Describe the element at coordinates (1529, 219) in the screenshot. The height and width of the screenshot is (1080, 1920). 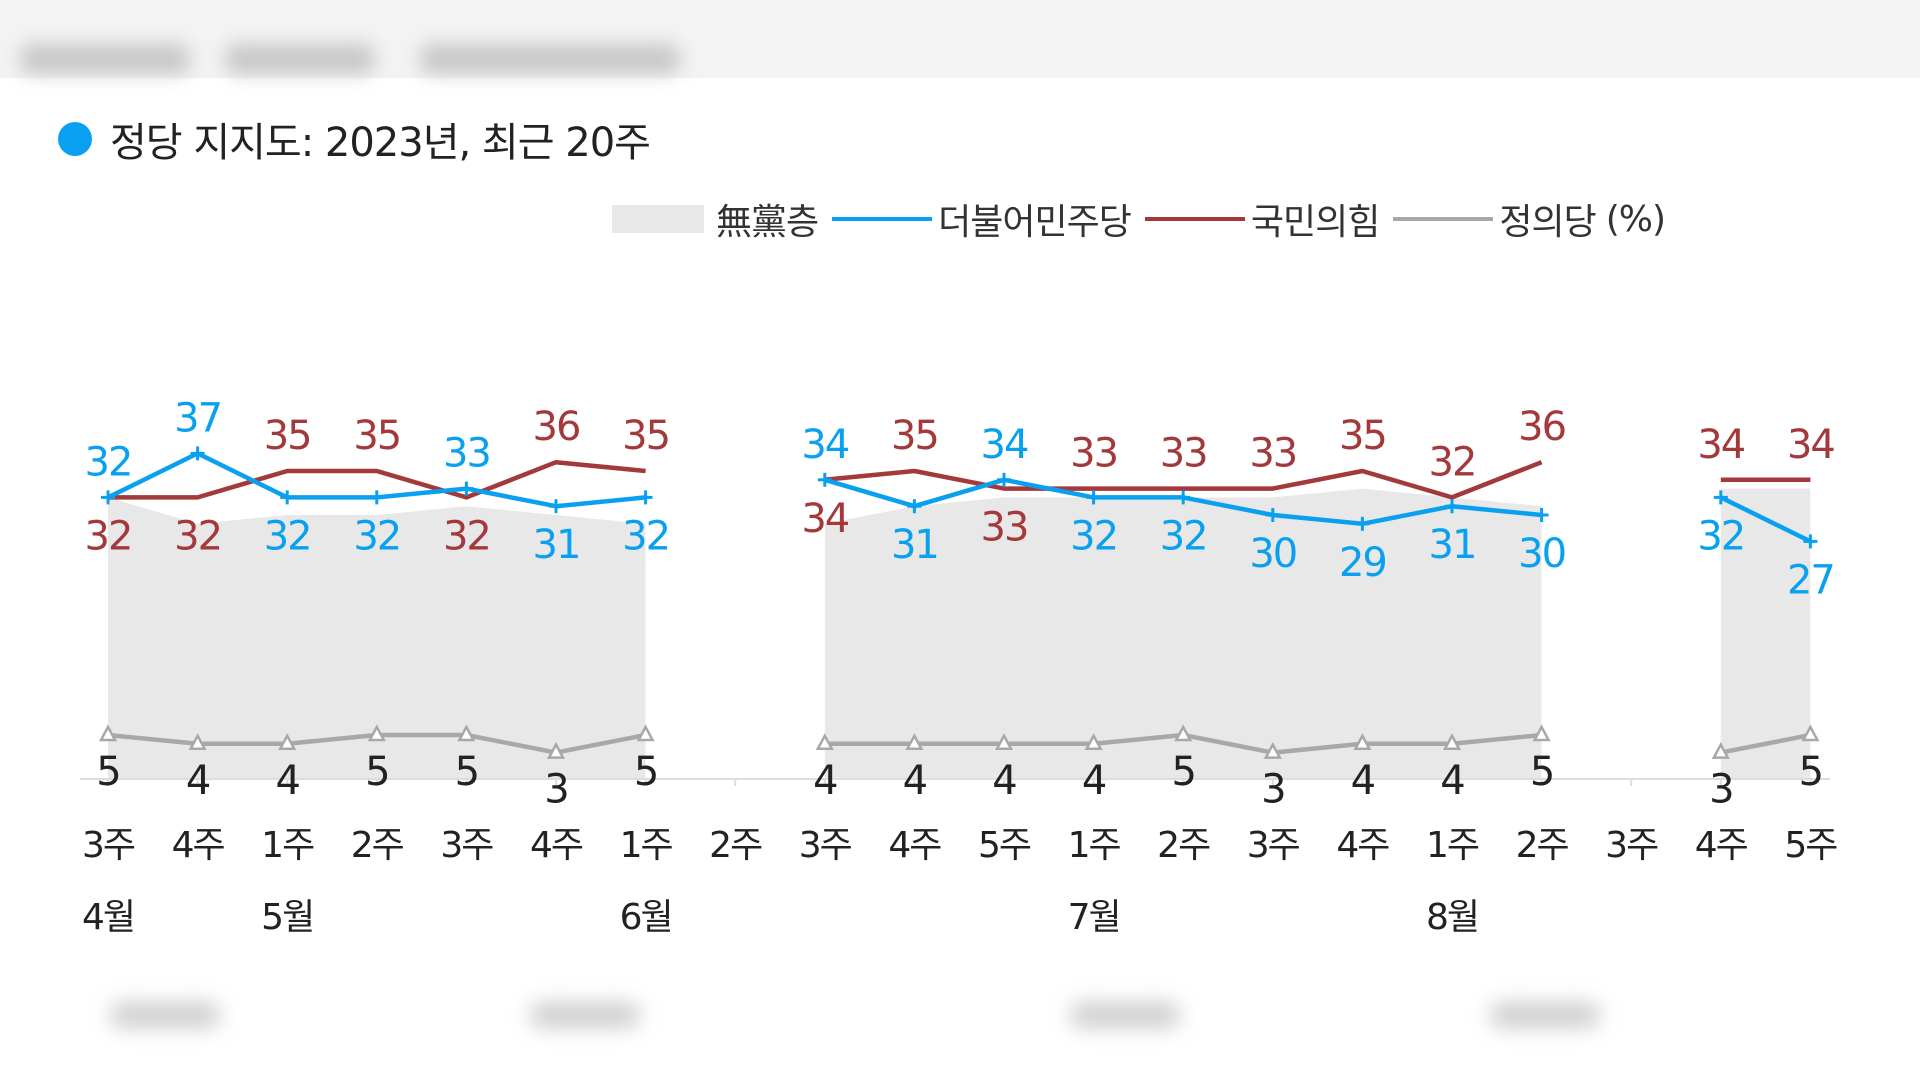
I see `legend-item-justice: 정의당 (%)` at that location.